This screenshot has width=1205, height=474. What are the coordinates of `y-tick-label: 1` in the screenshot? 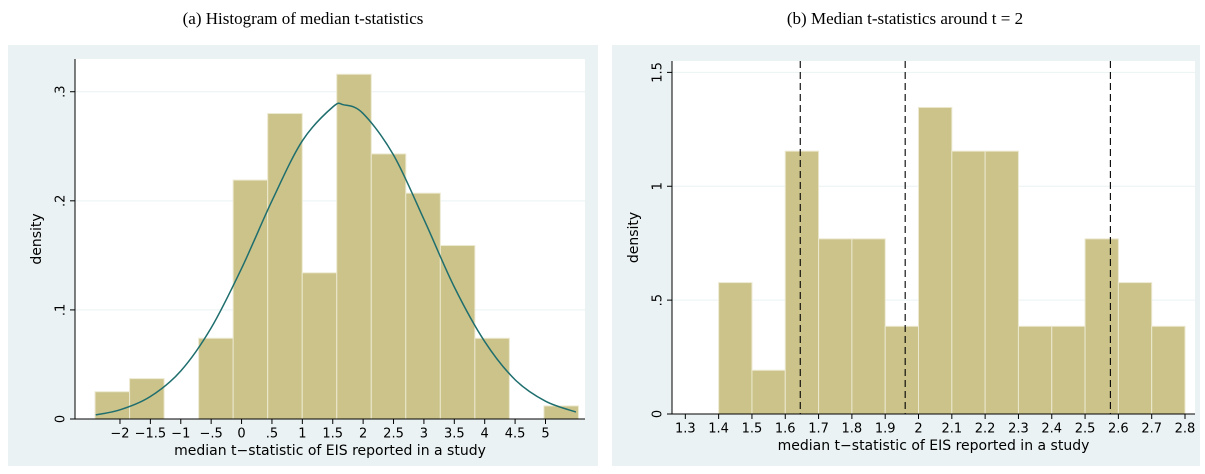 It's located at (658, 186).